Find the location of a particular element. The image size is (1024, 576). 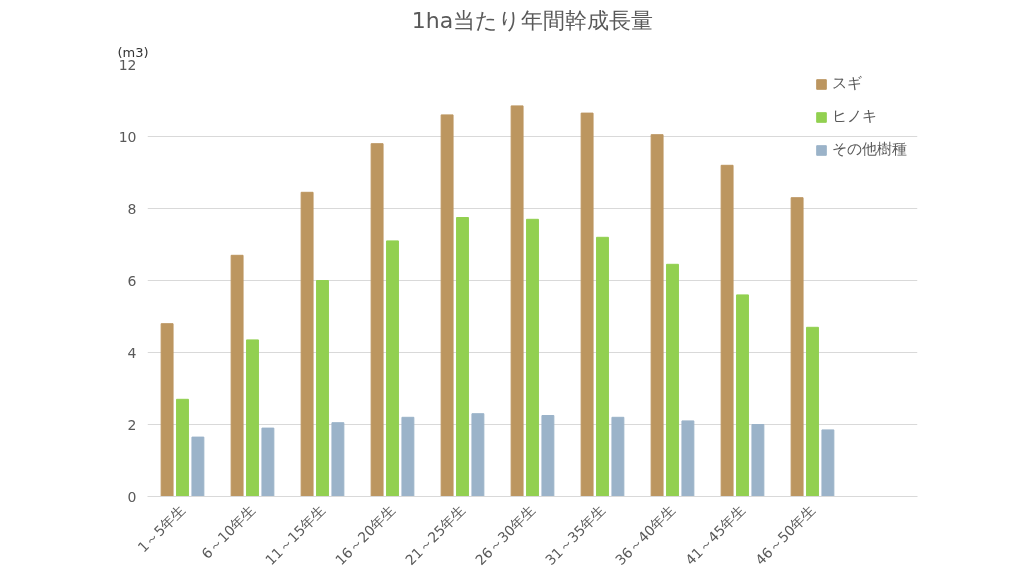

x-tick-label: 21～25年生 is located at coordinates (435, 535).